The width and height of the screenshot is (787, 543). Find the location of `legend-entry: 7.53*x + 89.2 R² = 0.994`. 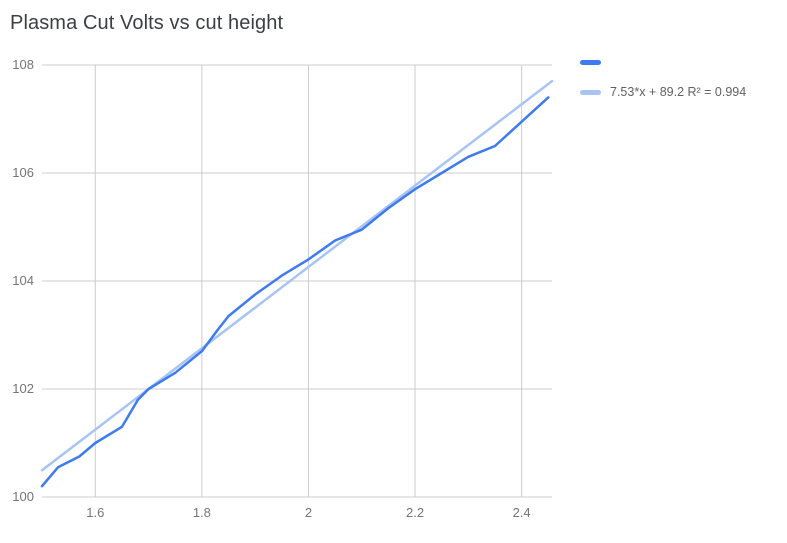

legend-entry: 7.53*x + 89.2 R² = 0.994 is located at coordinates (663, 92).